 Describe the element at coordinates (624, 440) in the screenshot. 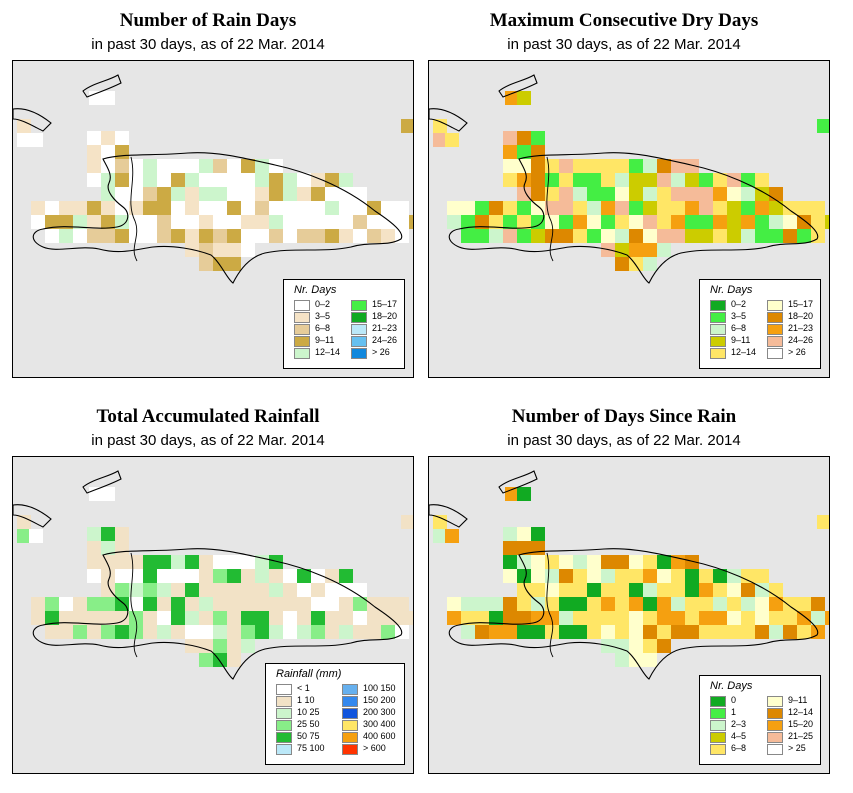

I see `panel-subtitle: in past 30 days, as of 22 Mar. 2014` at that location.